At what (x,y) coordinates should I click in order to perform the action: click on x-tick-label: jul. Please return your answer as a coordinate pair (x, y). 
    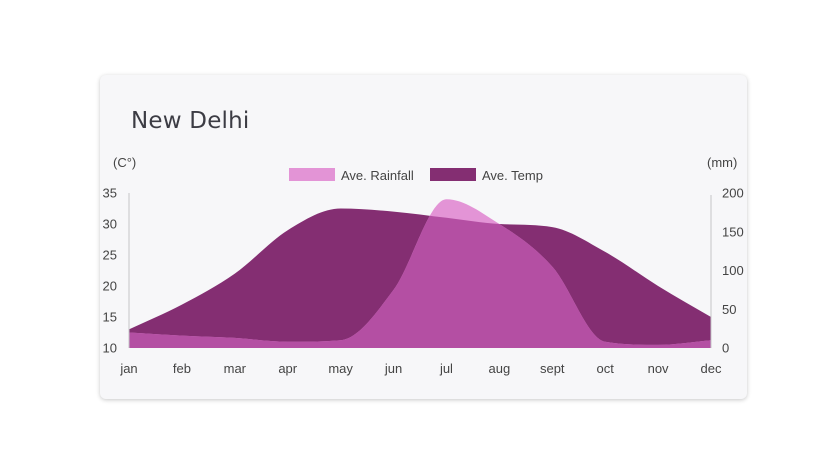
    Looking at the image, I should click on (446, 368).